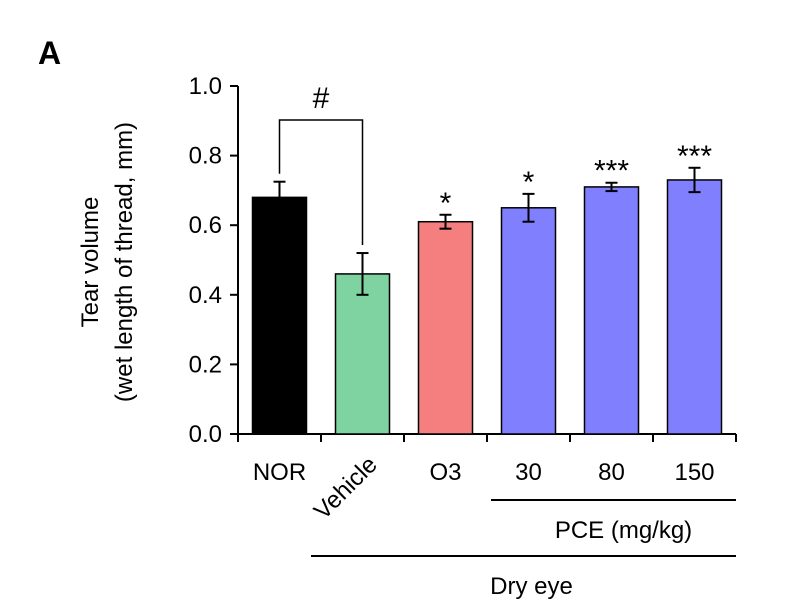  What do you see at coordinates (523, 549) in the screenshot?
I see `group-brackets: PCE (mg/kg) Dry eye` at bounding box center [523, 549].